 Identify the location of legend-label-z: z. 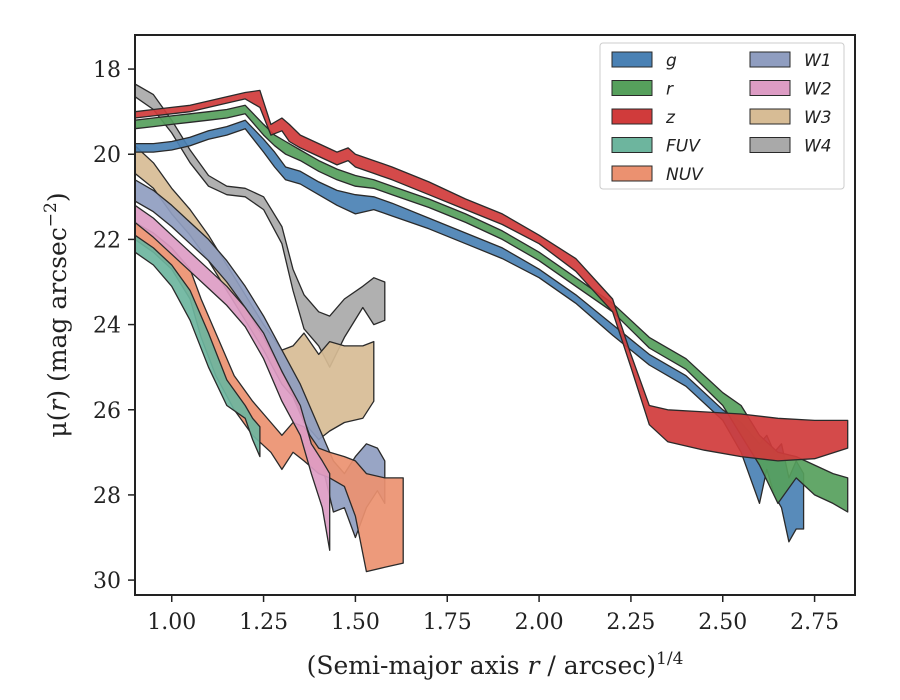
(670, 118).